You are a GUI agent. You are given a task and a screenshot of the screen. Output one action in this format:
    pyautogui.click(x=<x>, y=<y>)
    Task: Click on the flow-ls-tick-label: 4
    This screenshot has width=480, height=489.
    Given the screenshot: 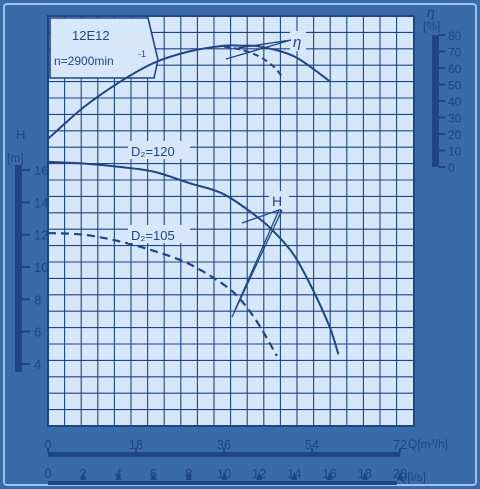 What is the action you would take?
    pyautogui.click(x=118, y=473)
    